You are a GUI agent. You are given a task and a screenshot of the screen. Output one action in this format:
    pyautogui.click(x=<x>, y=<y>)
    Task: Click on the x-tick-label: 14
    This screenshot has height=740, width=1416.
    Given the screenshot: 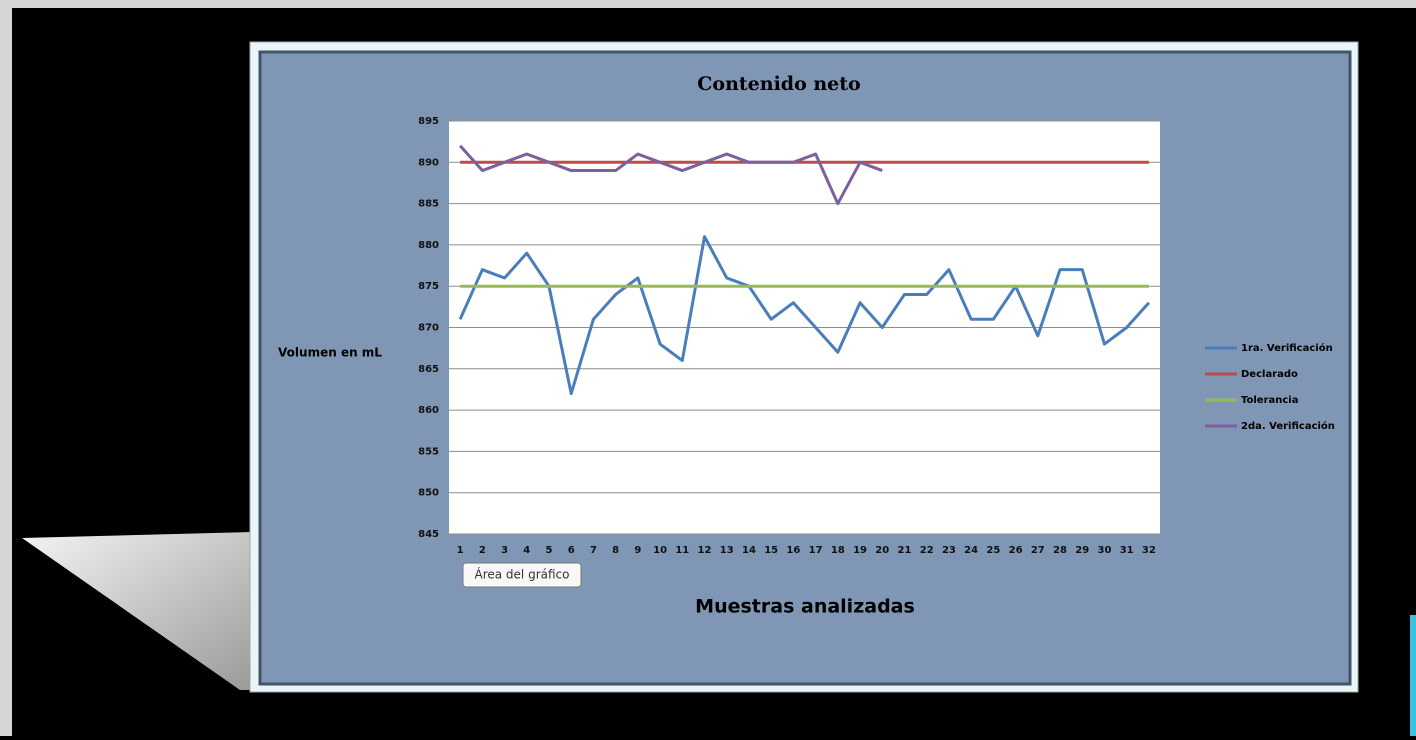 What is the action you would take?
    pyautogui.click(x=749, y=550)
    